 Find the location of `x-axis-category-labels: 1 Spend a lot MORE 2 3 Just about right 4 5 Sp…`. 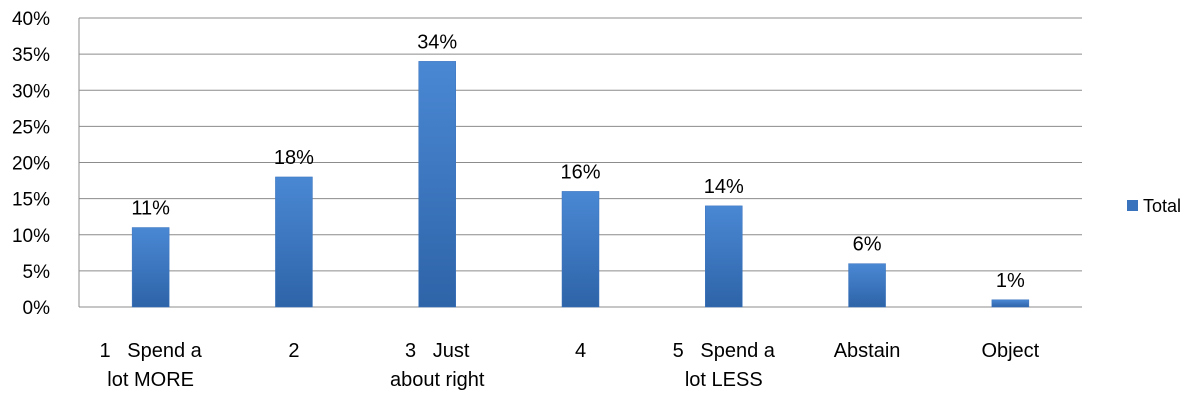

x-axis-category-labels: 1 Spend a lot MORE 2 3 Just about right 4 5 Sp… is located at coordinates (569, 365).